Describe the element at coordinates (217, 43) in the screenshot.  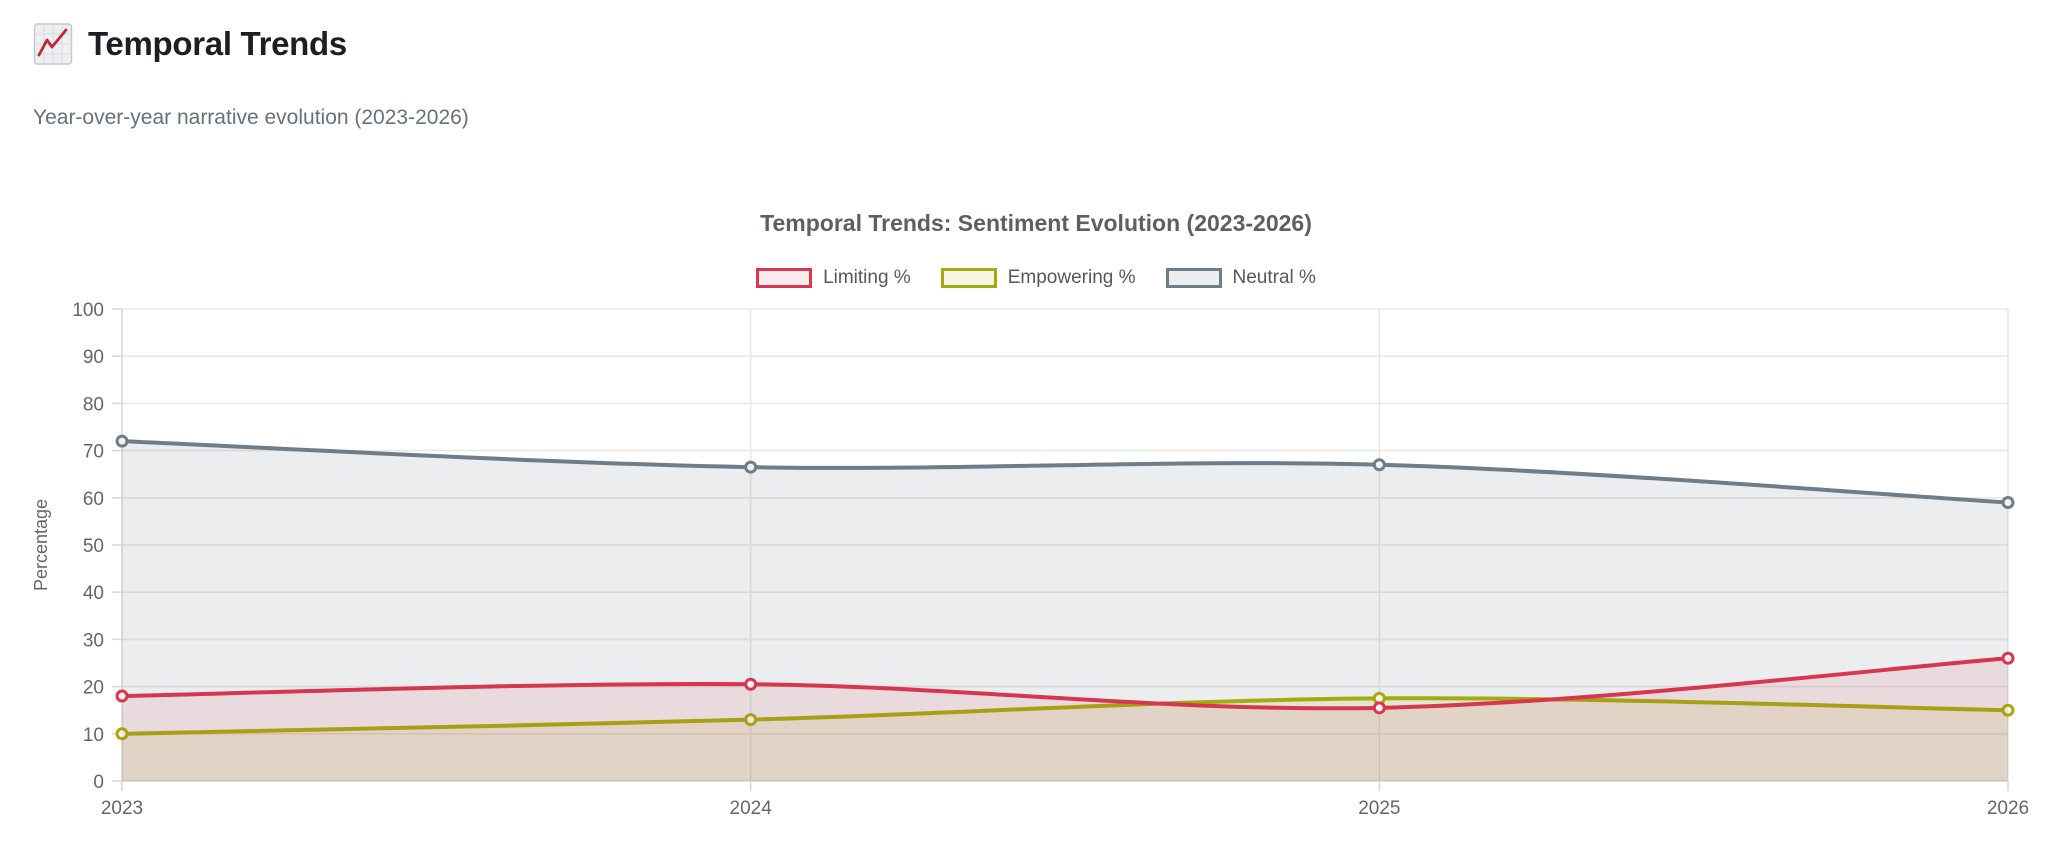
I see `page-title: Temporal Trends` at that location.